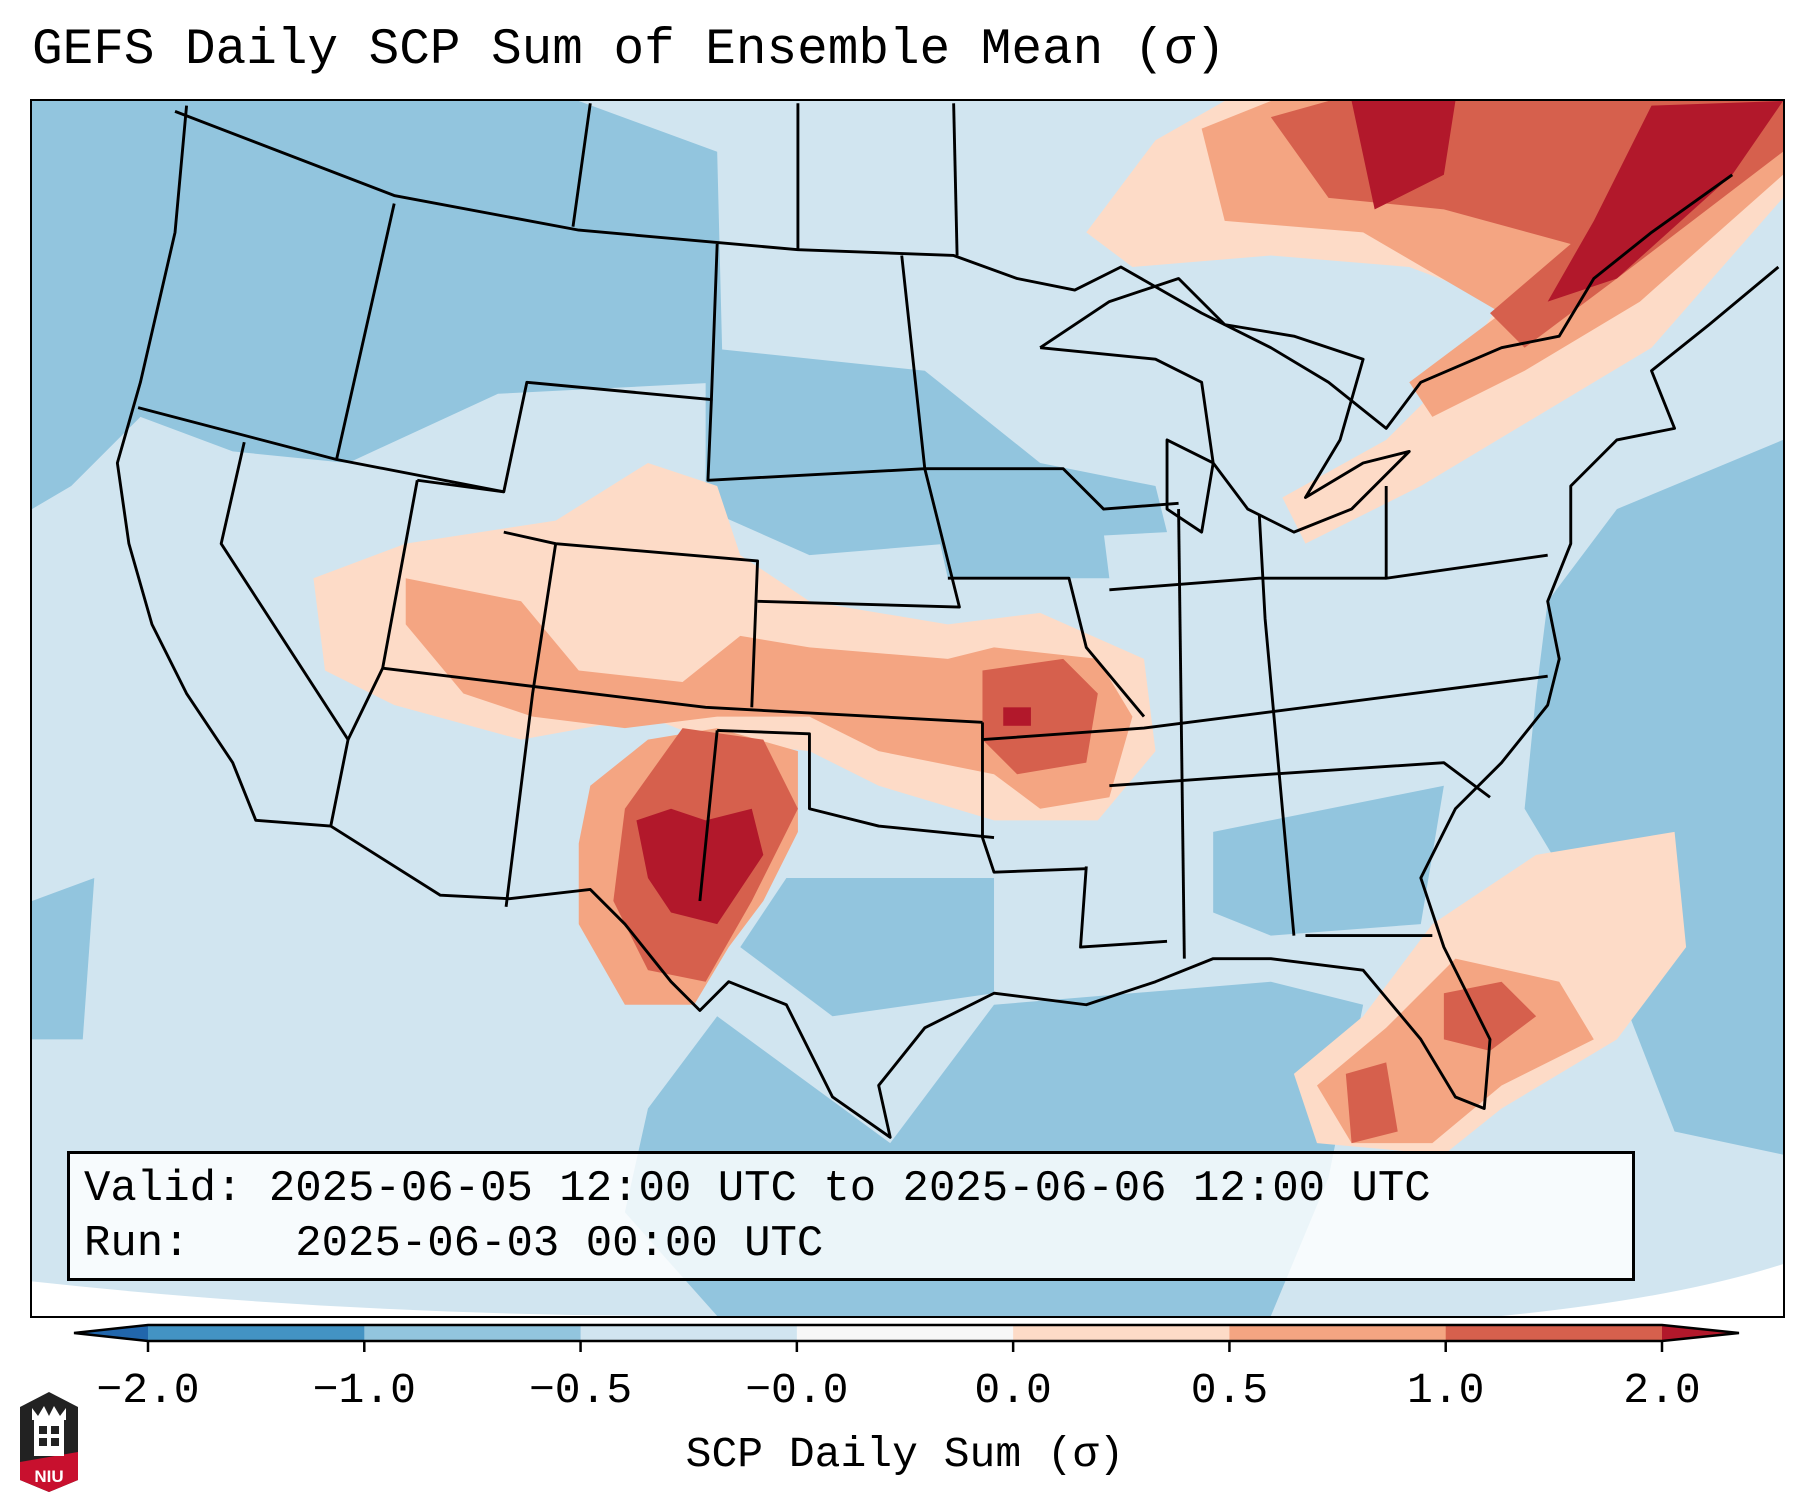 The width and height of the screenshot is (1803, 1506). What do you see at coordinates (559, 1244) in the screenshot?
I see `run-time: 2025-06-03 00:00 UTC` at bounding box center [559, 1244].